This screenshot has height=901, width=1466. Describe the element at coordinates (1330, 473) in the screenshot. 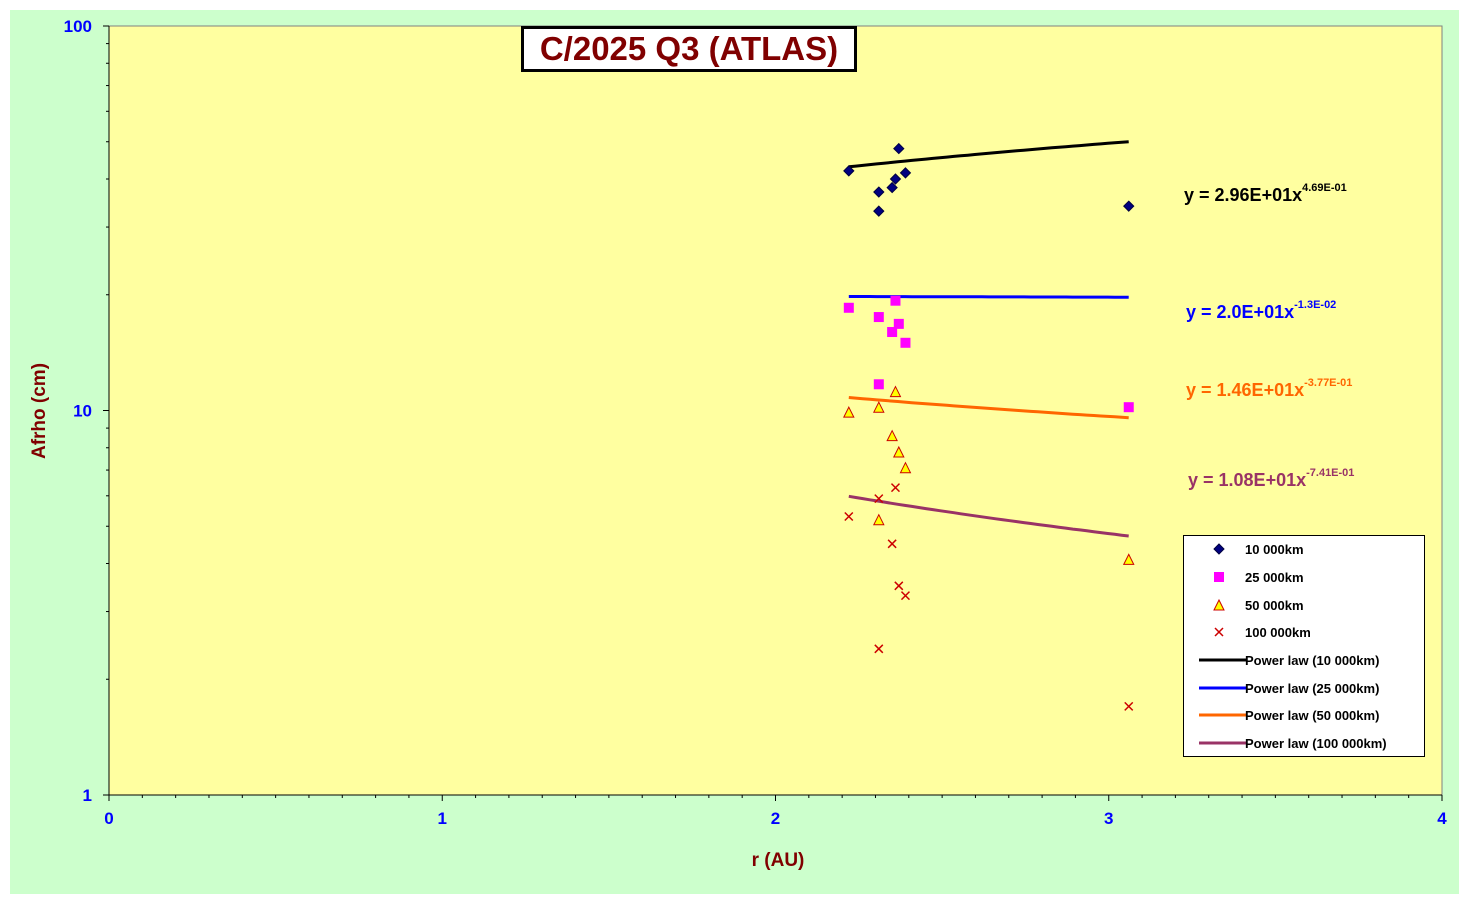

I see `equation-exponent: -7.41E-01` at that location.